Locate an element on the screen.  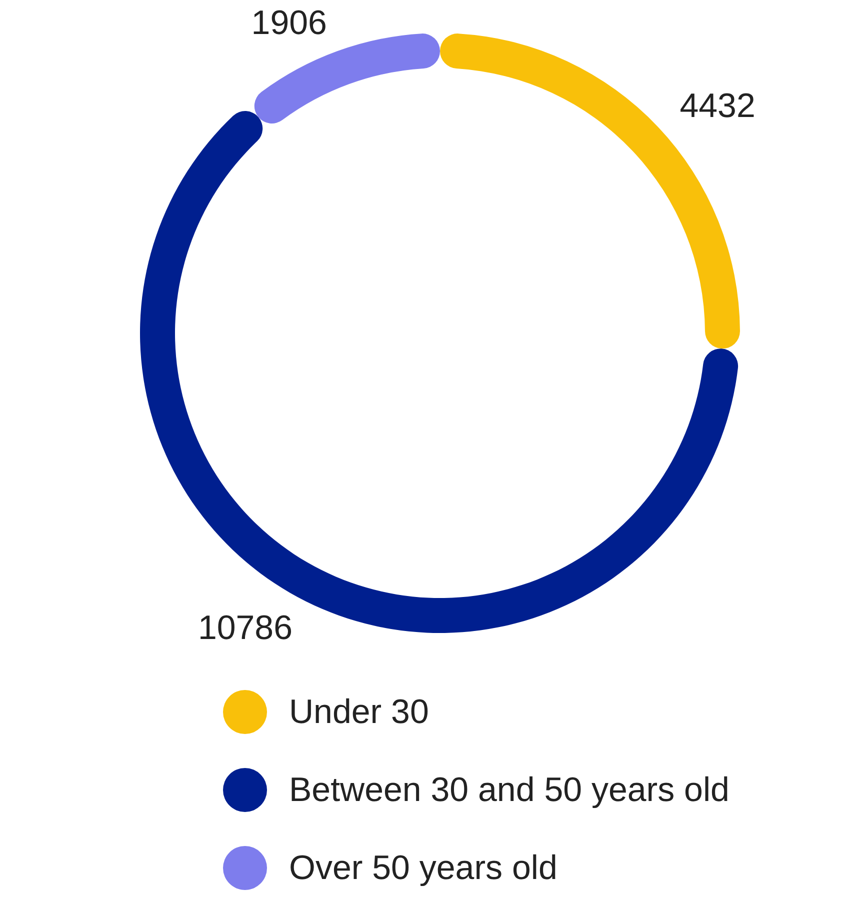
legend-label: Over 50 years old is located at coordinates (423, 868).